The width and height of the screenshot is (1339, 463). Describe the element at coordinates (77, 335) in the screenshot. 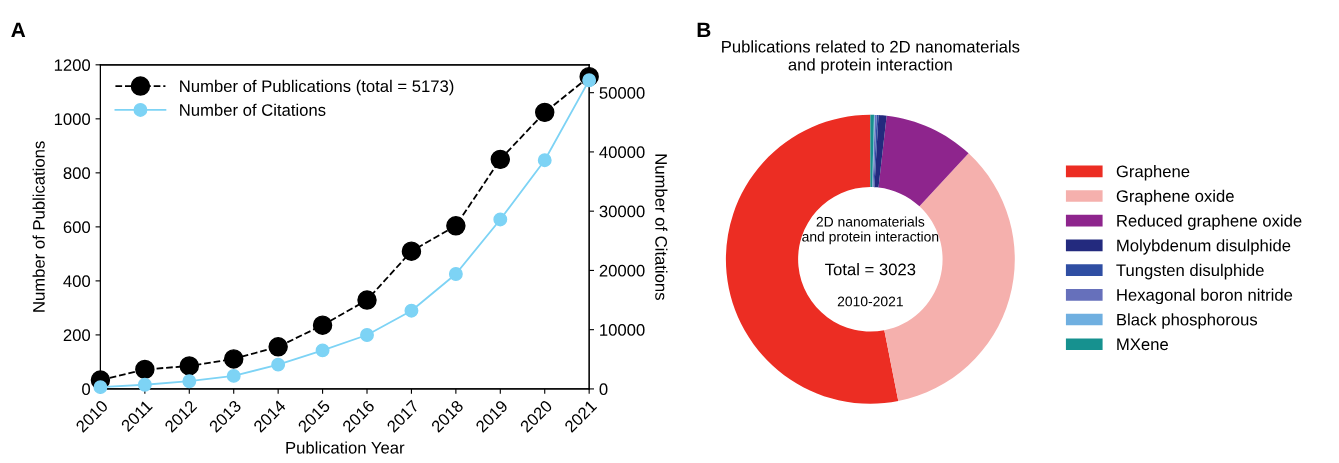

I see `y-tick-label: 200` at that location.